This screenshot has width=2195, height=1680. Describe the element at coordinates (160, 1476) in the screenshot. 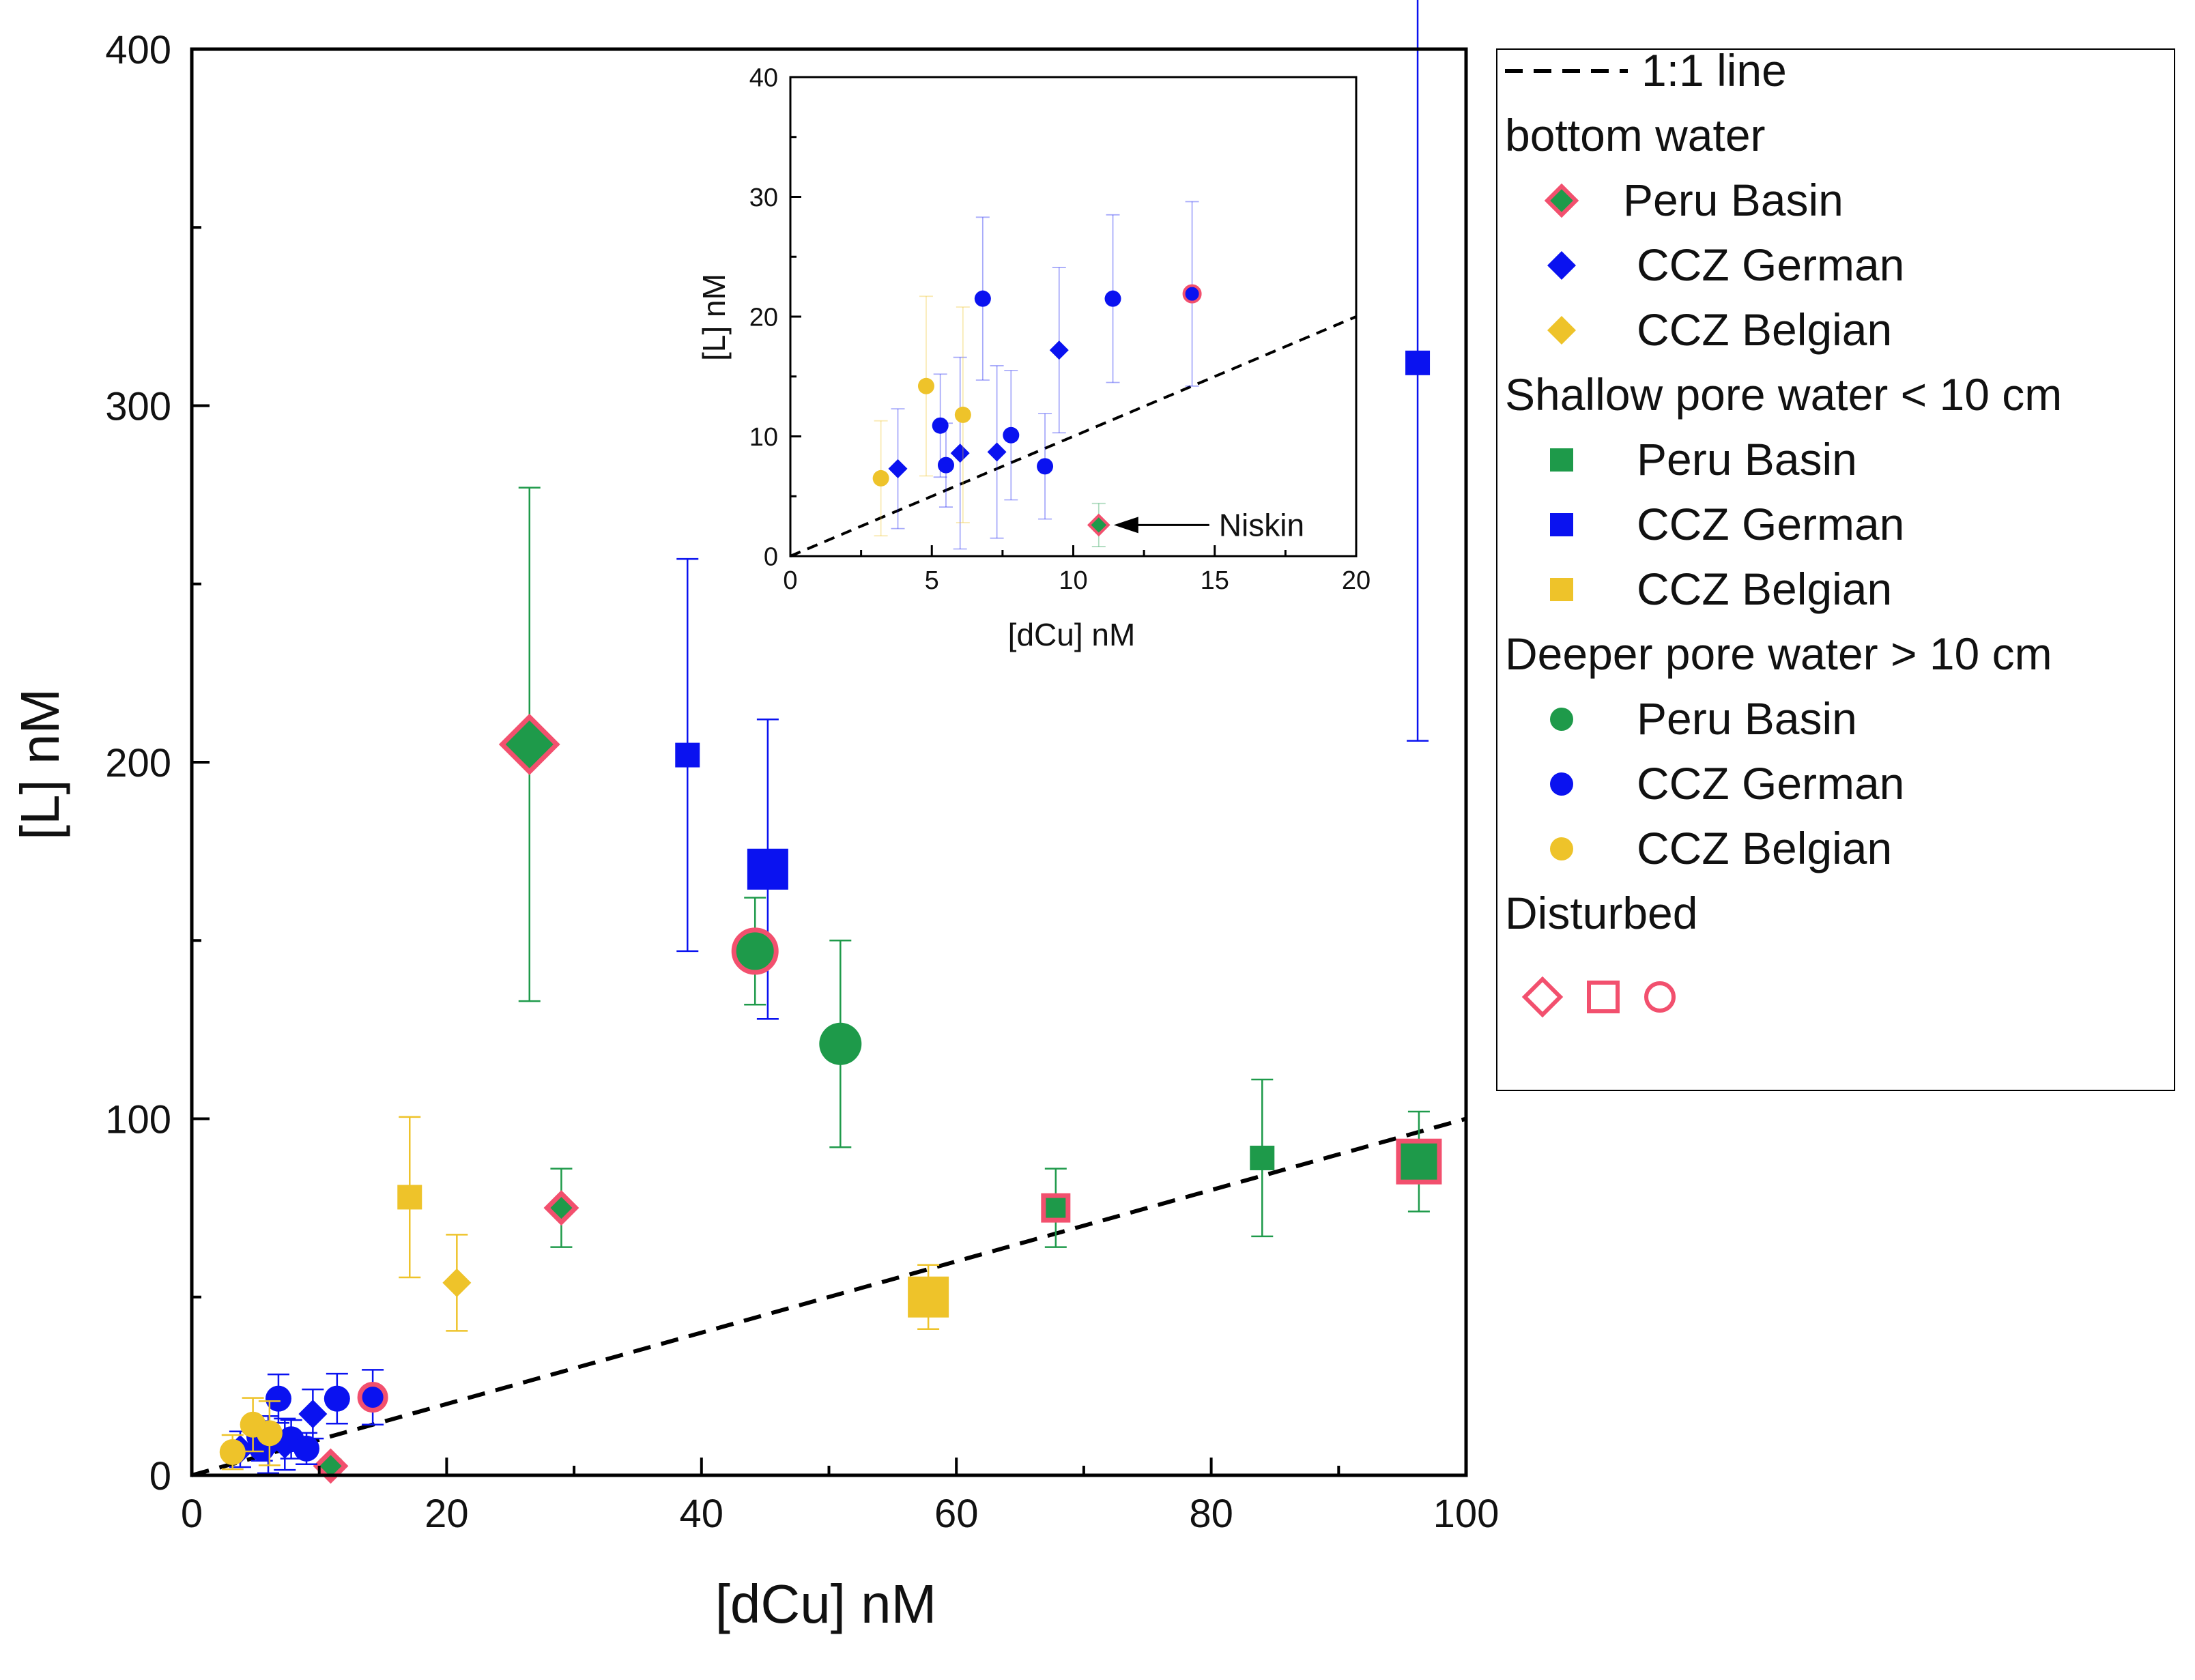

I see `main-y-tick-label: 0` at that location.